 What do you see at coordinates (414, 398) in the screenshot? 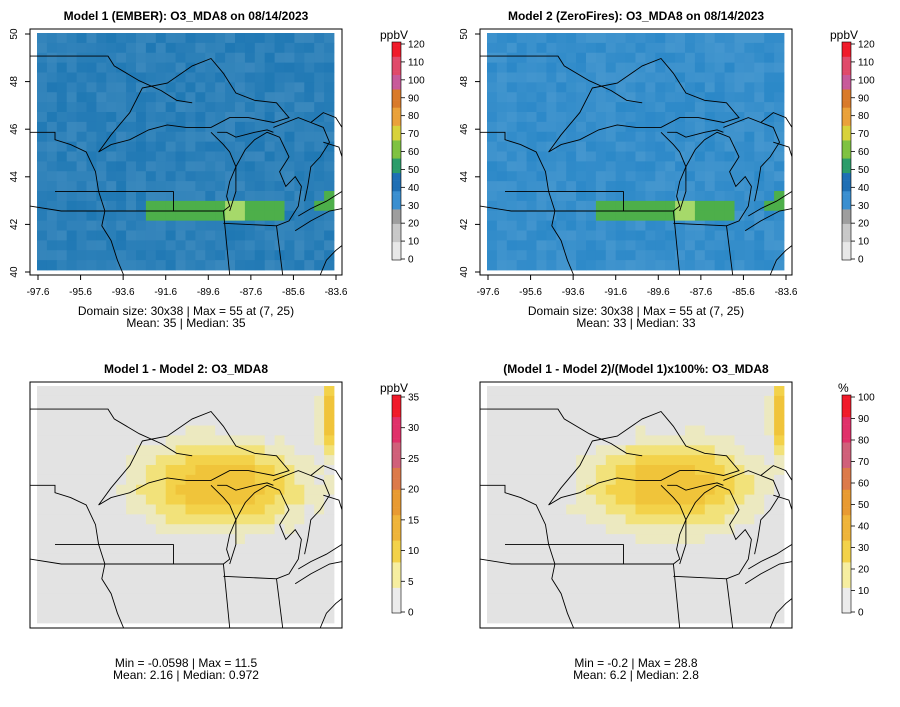
I see `colorbar-tick-label: 35` at bounding box center [414, 398].